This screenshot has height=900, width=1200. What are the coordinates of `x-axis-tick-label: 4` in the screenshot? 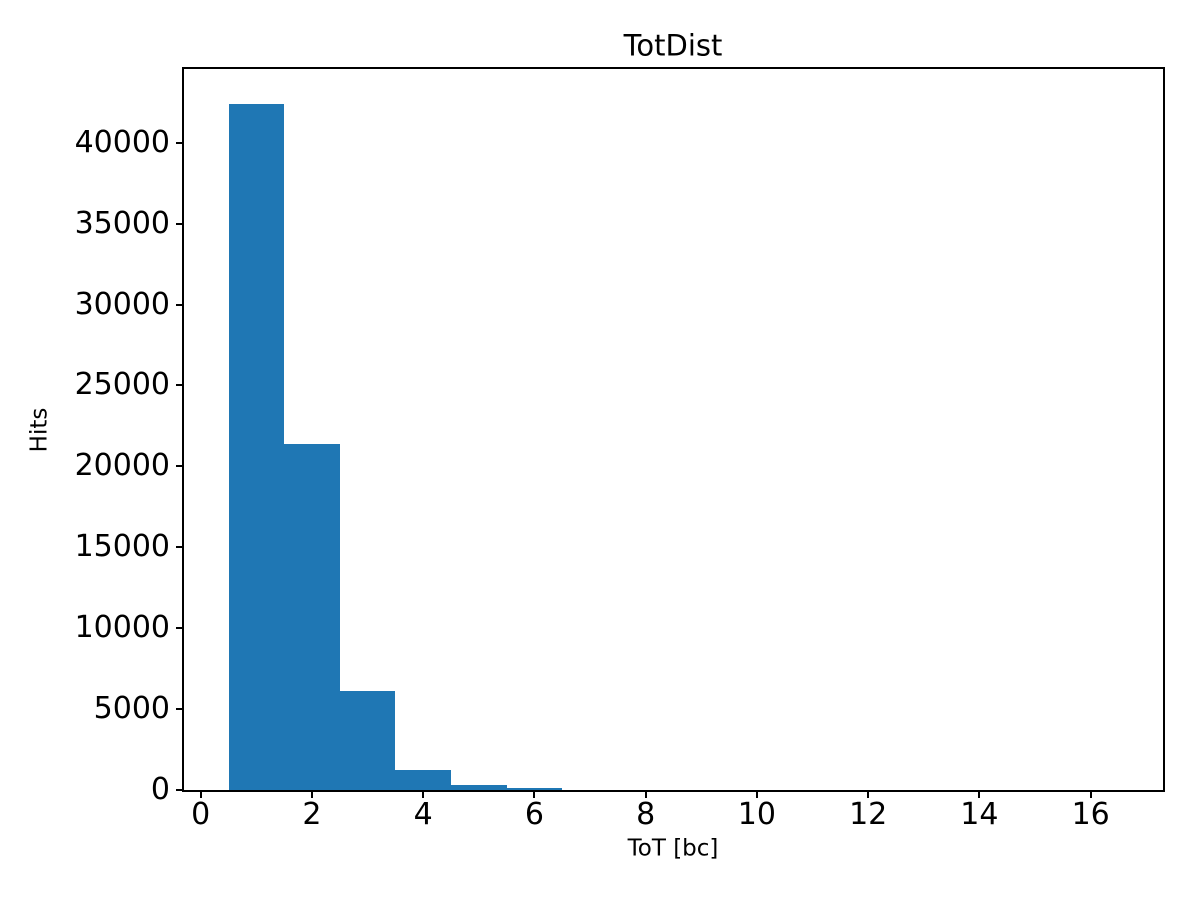 It's located at (423, 814).